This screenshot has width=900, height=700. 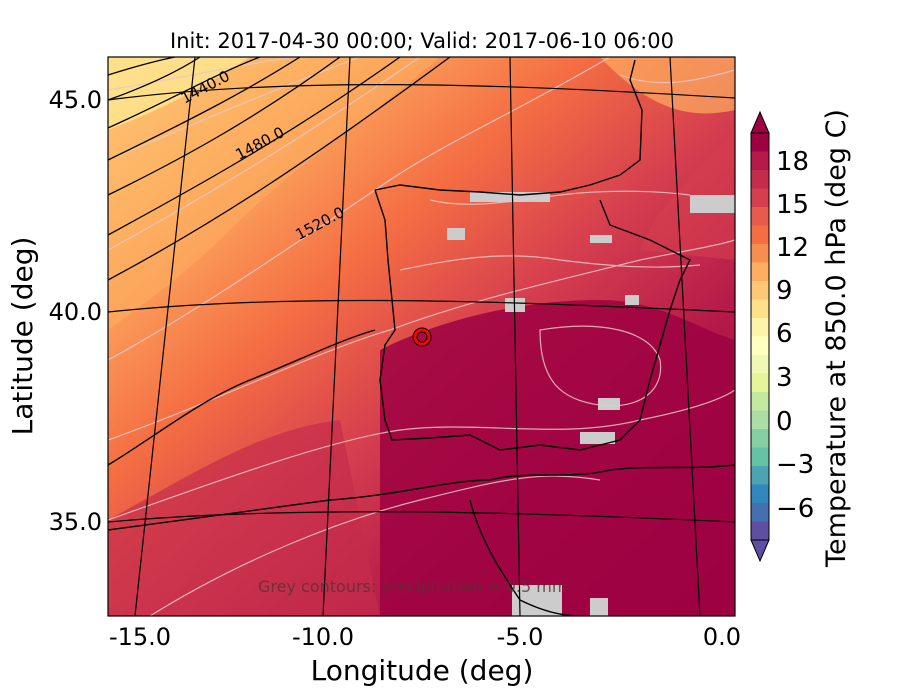 What do you see at coordinates (425, 637) in the screenshot?
I see `x-tick-labels: -15.0 -10.0 -5.0 0.0` at bounding box center [425, 637].